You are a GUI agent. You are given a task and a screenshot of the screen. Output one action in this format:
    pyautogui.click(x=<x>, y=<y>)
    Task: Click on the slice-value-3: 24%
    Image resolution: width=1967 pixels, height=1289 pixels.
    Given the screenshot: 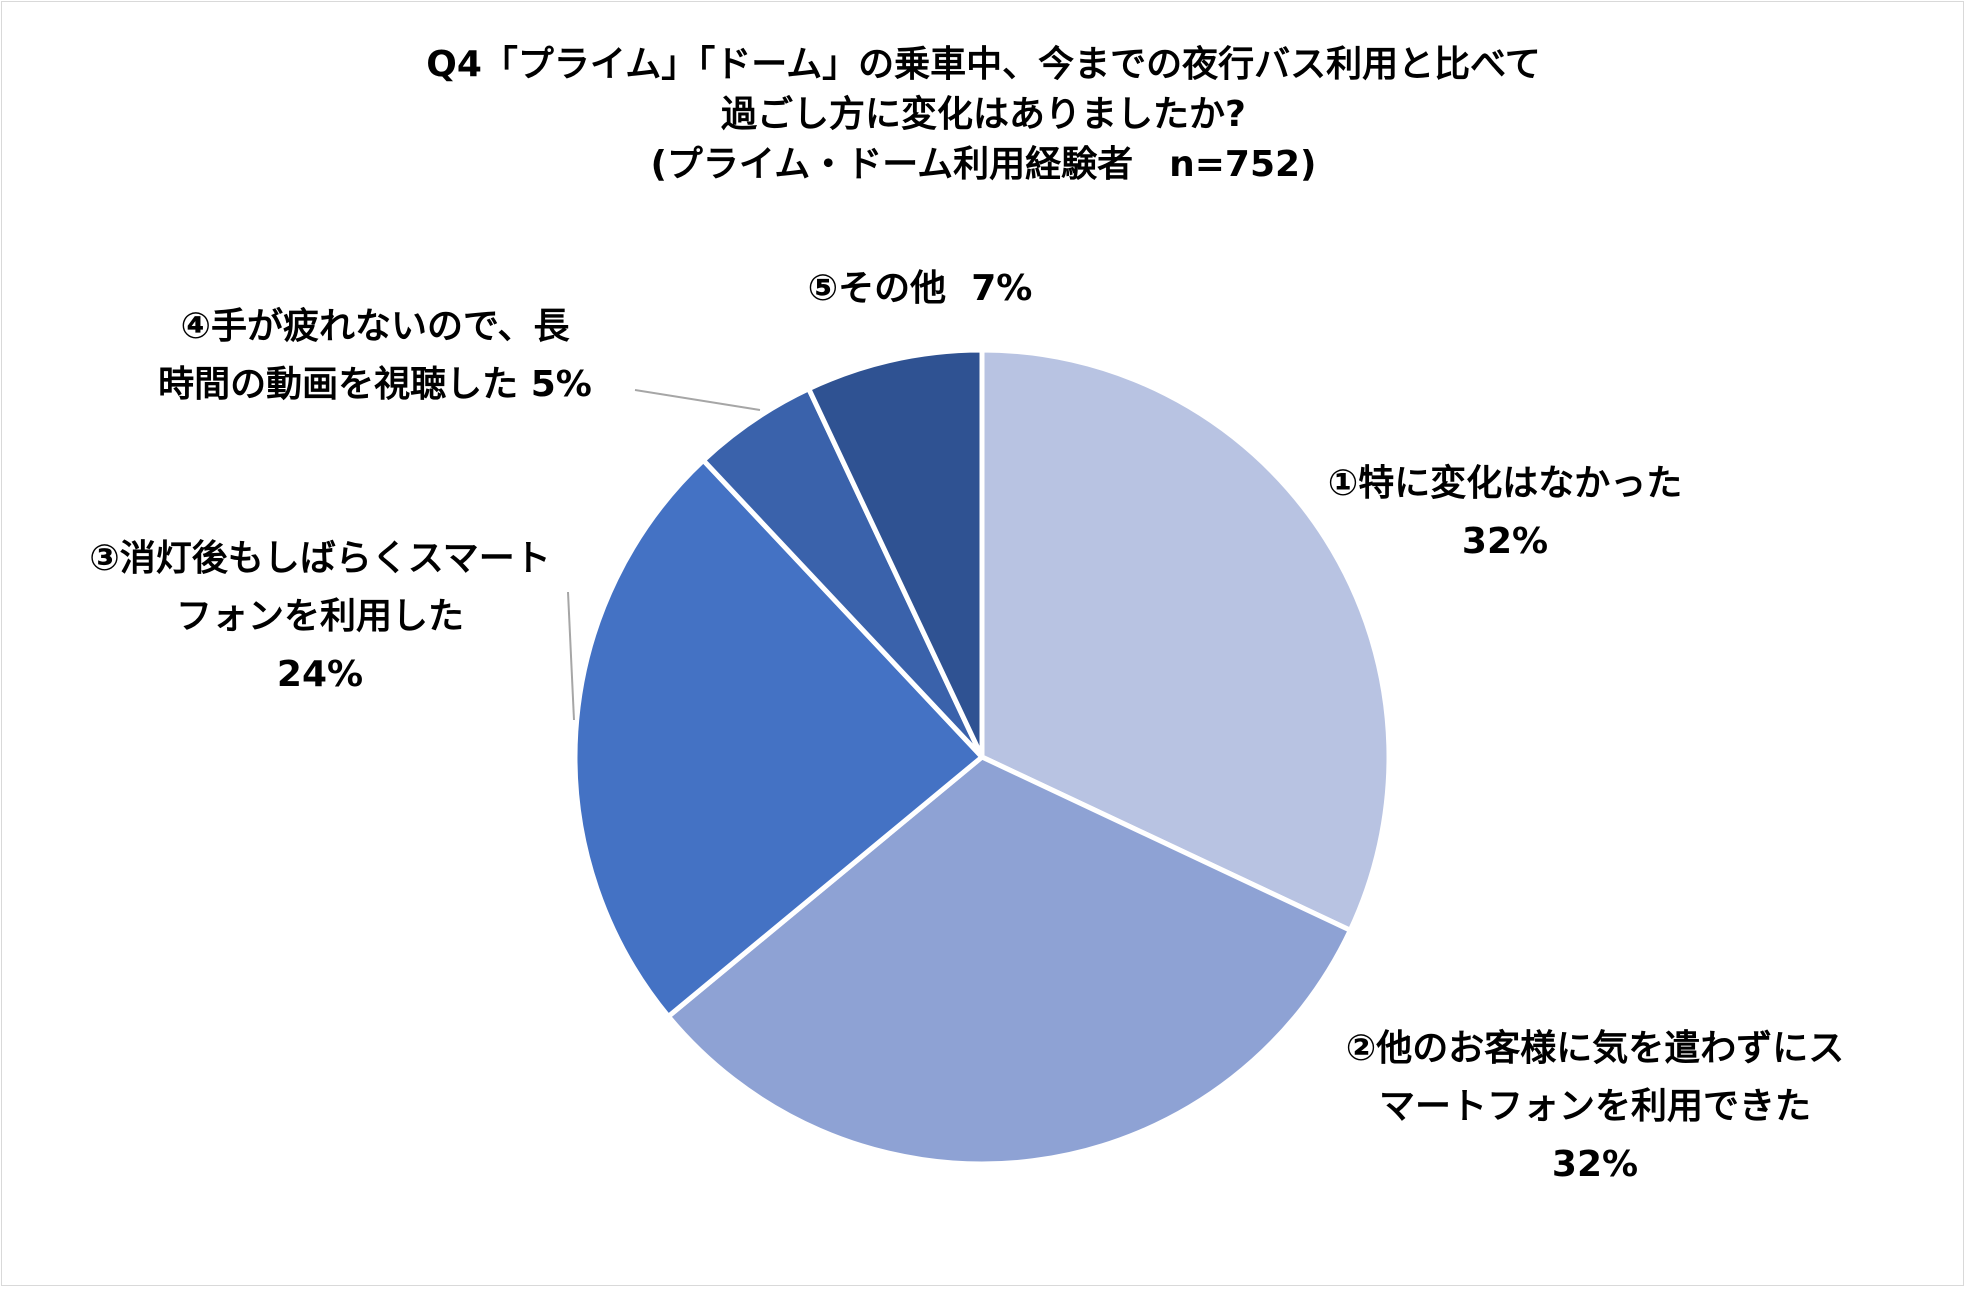 What is the action you would take?
    pyautogui.click(x=320, y=674)
    